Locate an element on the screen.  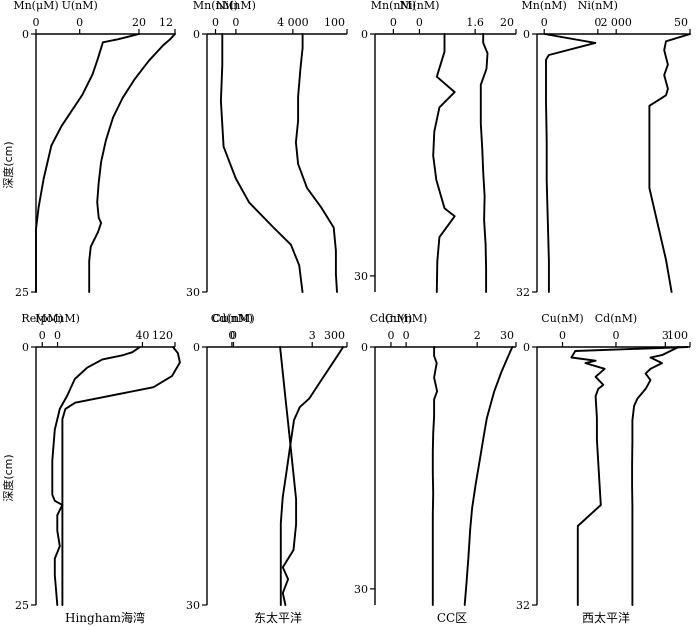
top-axis-tick-label: 40 is located at coordinates (142, 335).